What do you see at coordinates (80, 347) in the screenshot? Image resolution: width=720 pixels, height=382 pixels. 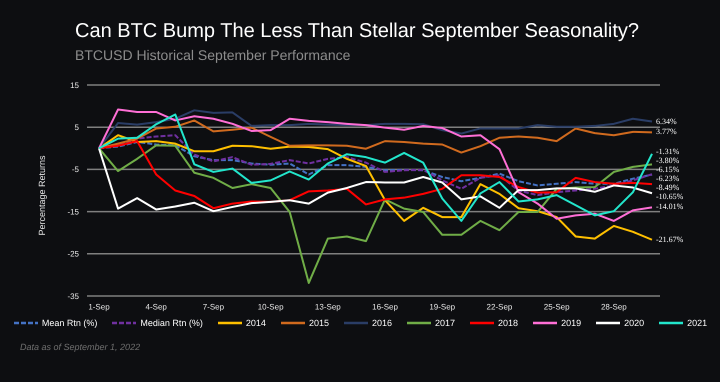 I see `text: Data as of September 1, 2022` at bounding box center [80, 347].